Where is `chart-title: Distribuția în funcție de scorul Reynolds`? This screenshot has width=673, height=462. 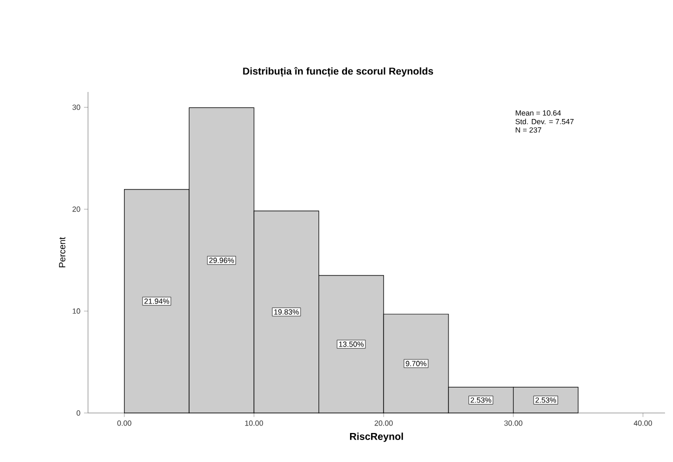 chart-title: Distribuția în funcție de scorul Reynolds is located at coordinates (338, 72).